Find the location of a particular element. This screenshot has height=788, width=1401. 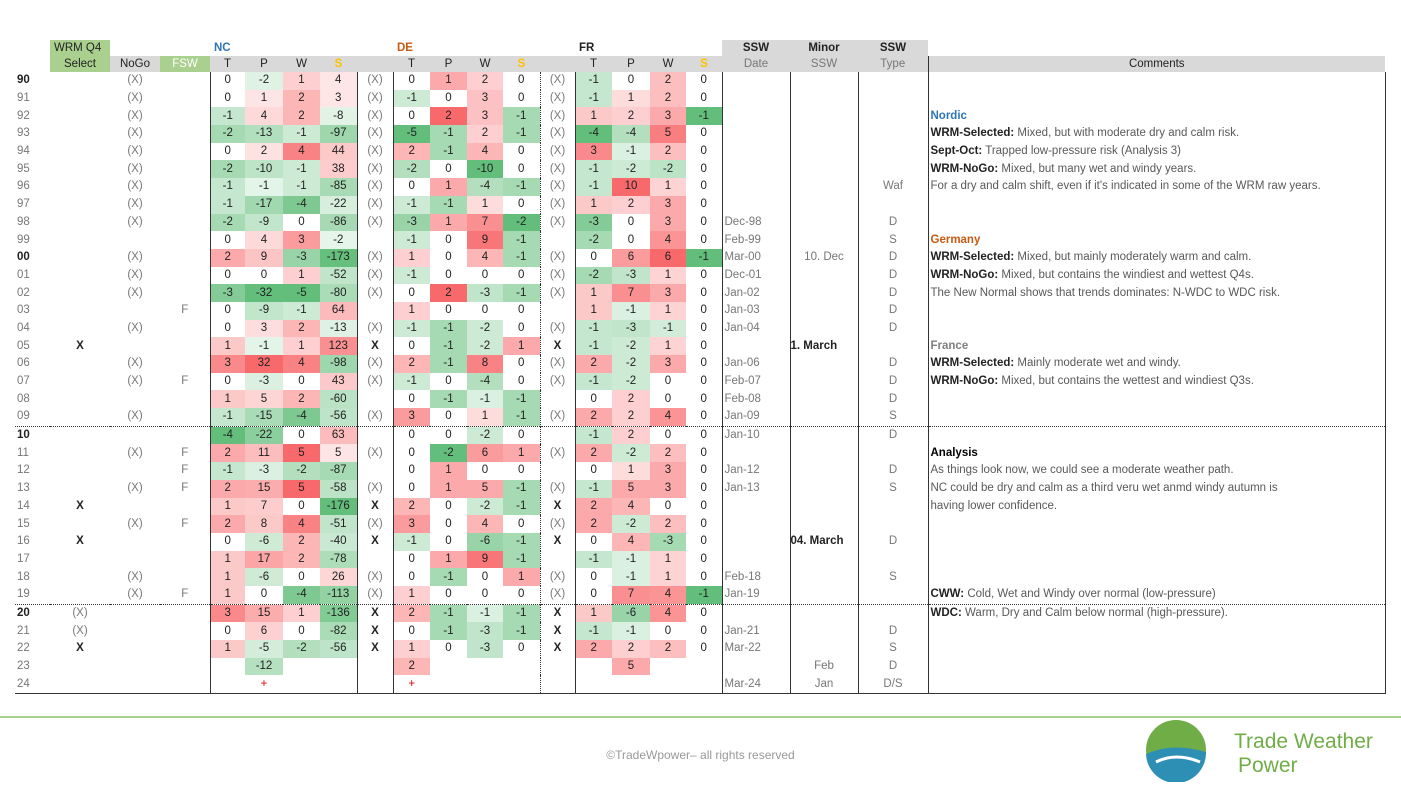

heat-cell: -85 is located at coordinates (339, 187).